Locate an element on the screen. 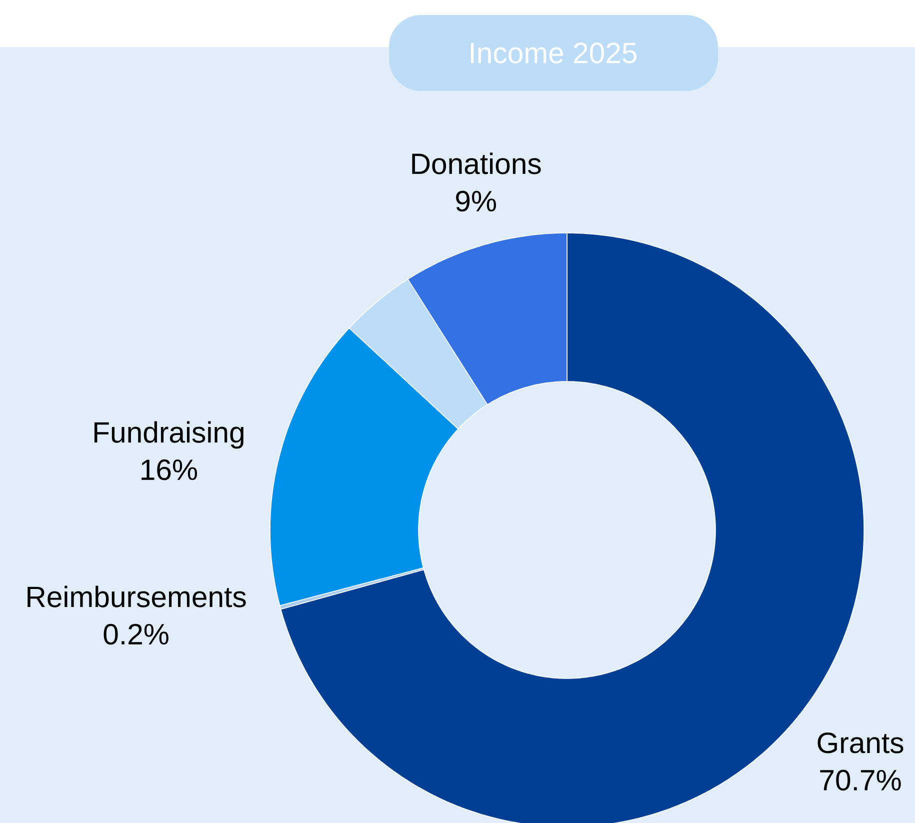 The image size is (915, 823). slice-label: Donations is located at coordinates (476, 163).